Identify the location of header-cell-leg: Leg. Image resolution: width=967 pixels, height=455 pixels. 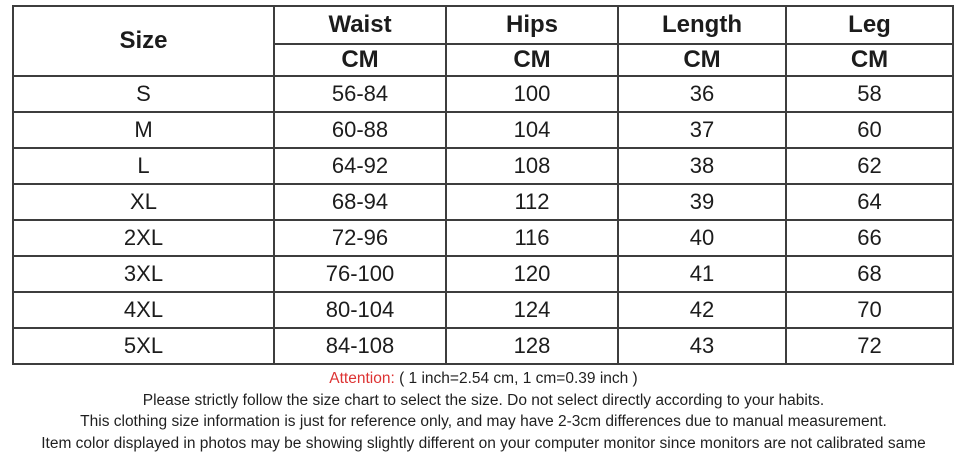
(869, 25).